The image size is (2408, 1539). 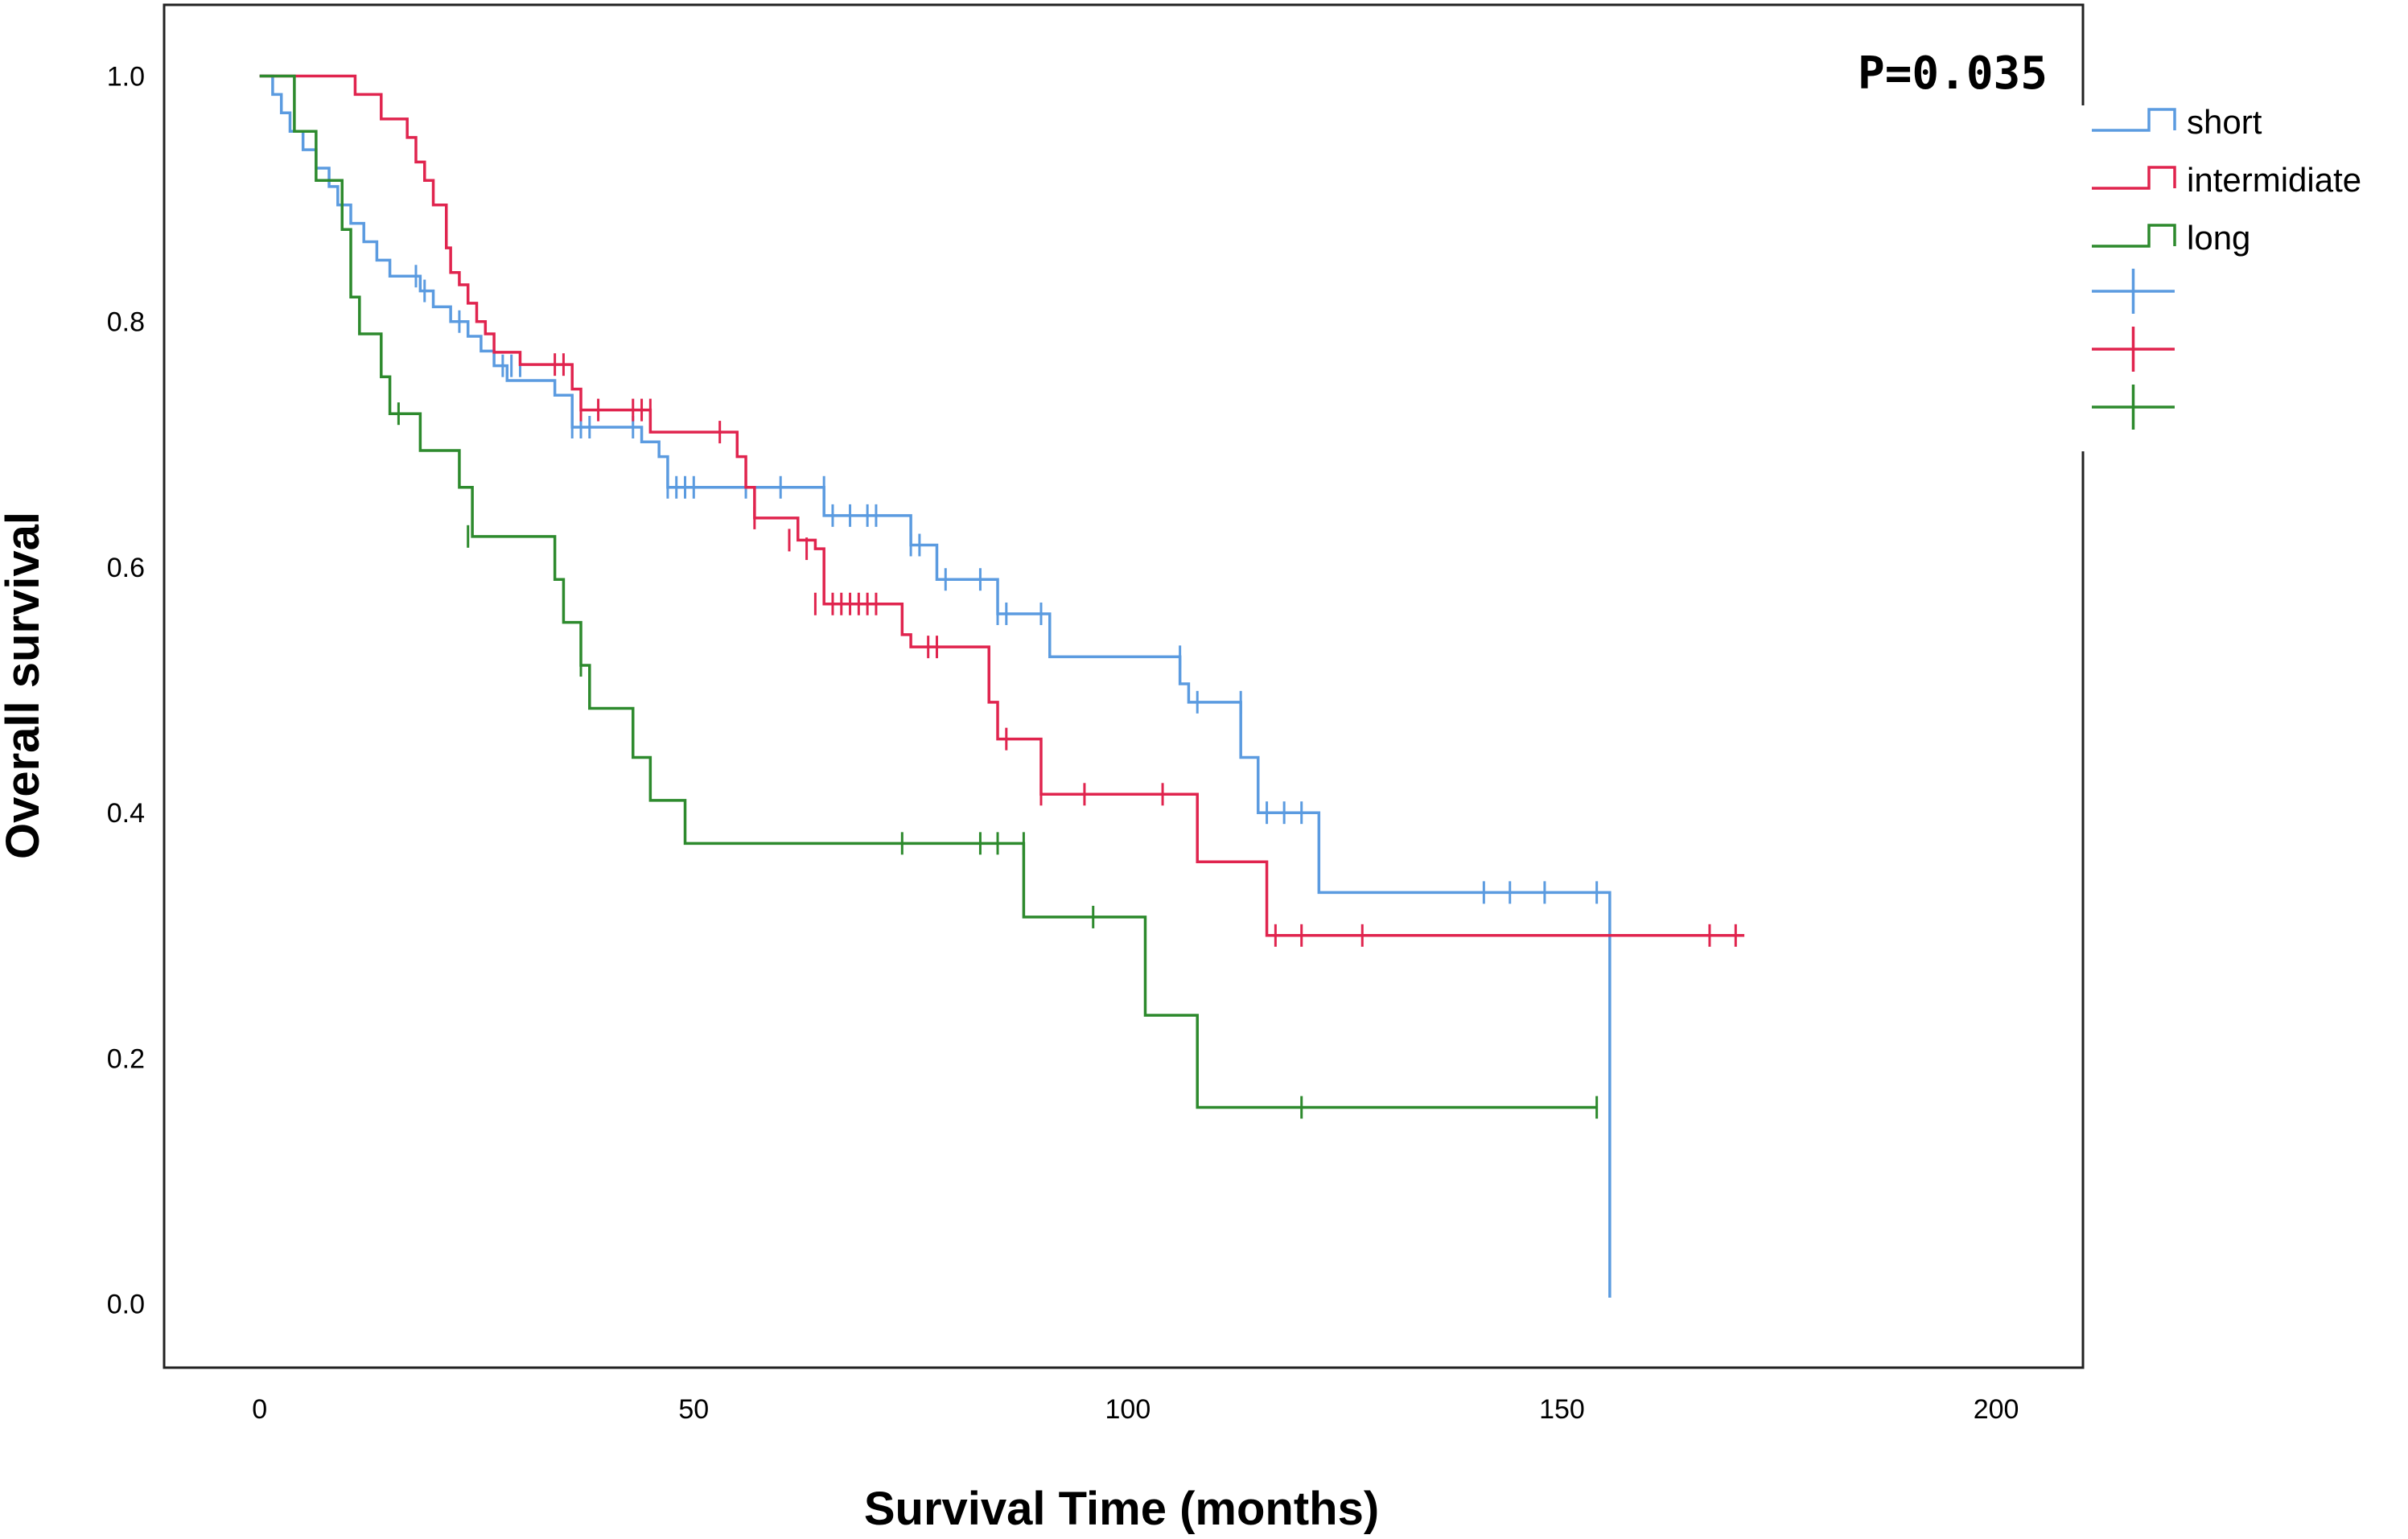 What do you see at coordinates (259, 1409) in the screenshot?
I see `x-tick-label: 0` at bounding box center [259, 1409].